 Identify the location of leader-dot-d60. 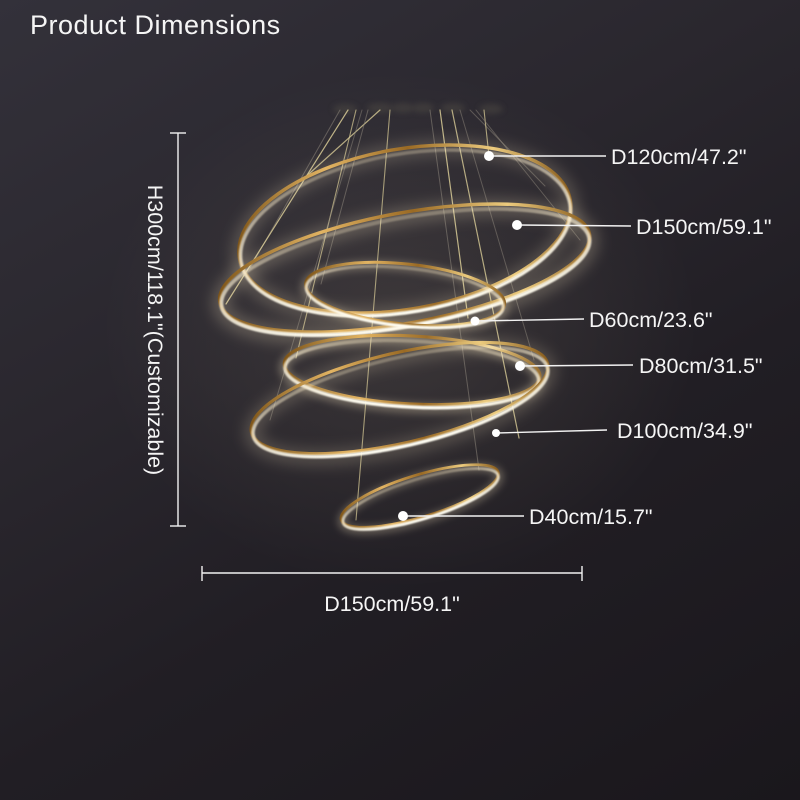
(475, 321).